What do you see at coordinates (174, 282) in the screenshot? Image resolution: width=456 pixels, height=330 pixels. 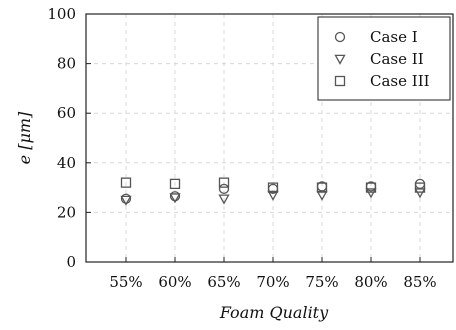 I see `x-tick-label: 60%` at bounding box center [174, 282].